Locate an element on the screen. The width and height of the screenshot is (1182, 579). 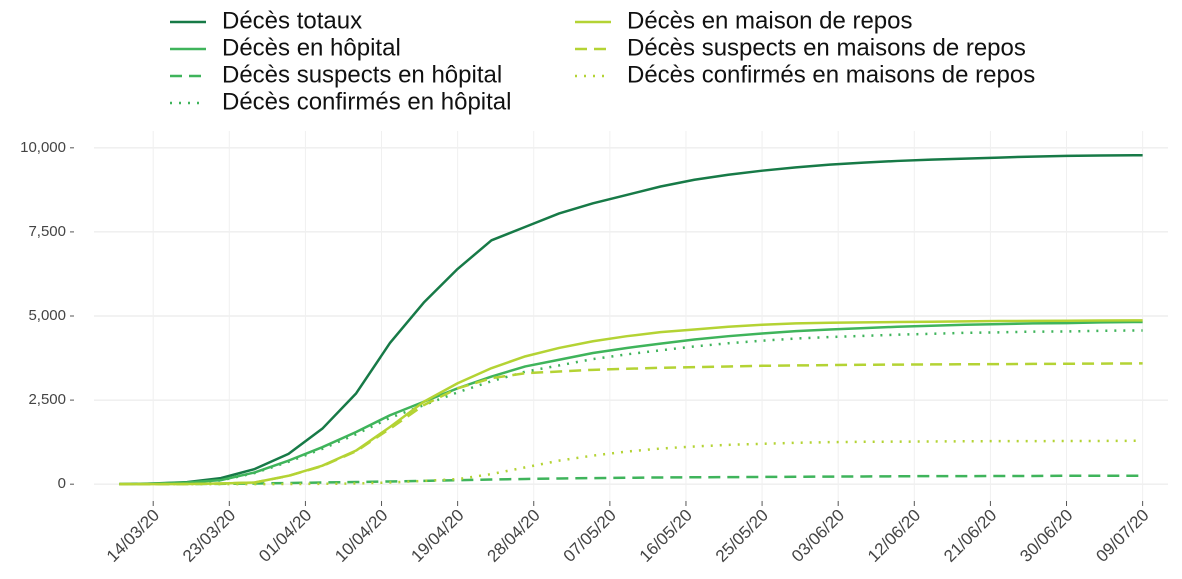
x-tick-label: 14/03/20 is located at coordinates (133, 536).